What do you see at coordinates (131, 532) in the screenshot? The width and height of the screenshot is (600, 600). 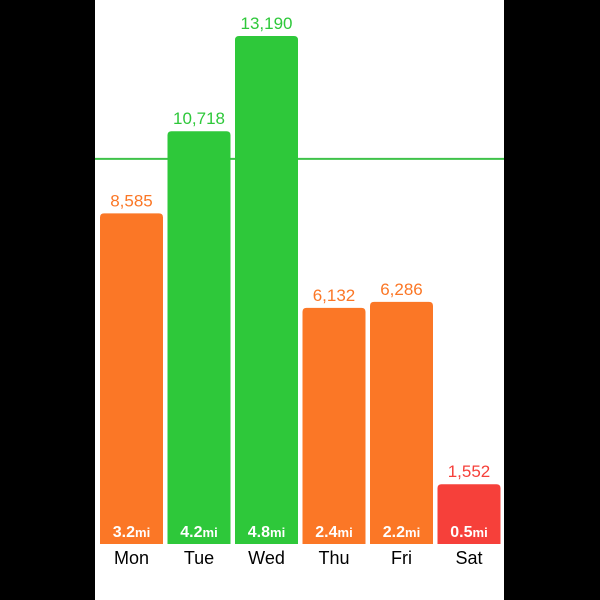 I see `distance-mon: 3.2mi` at bounding box center [131, 532].